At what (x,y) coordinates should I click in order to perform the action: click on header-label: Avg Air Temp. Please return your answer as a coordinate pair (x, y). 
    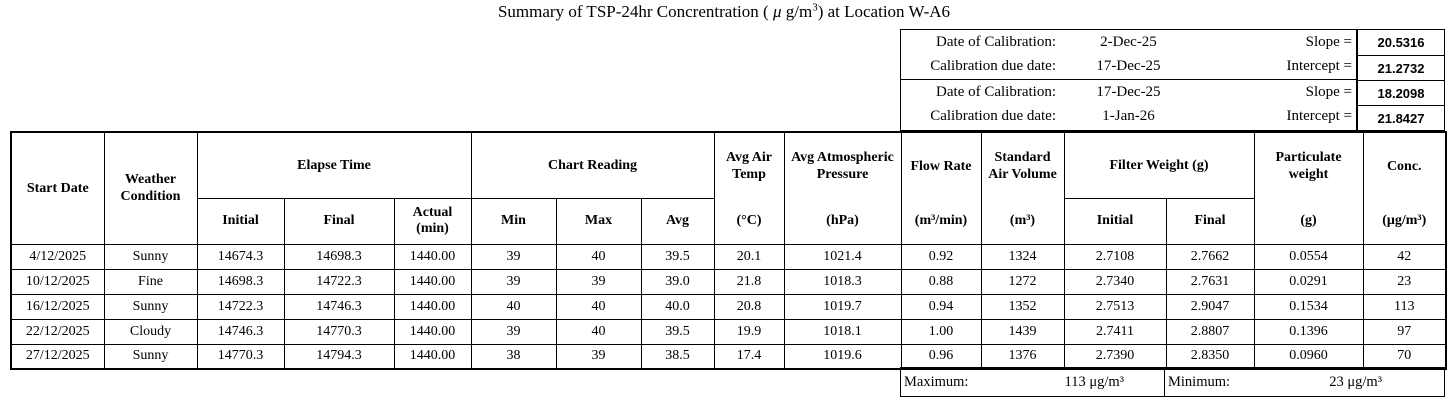
    Looking at the image, I should click on (748, 166).